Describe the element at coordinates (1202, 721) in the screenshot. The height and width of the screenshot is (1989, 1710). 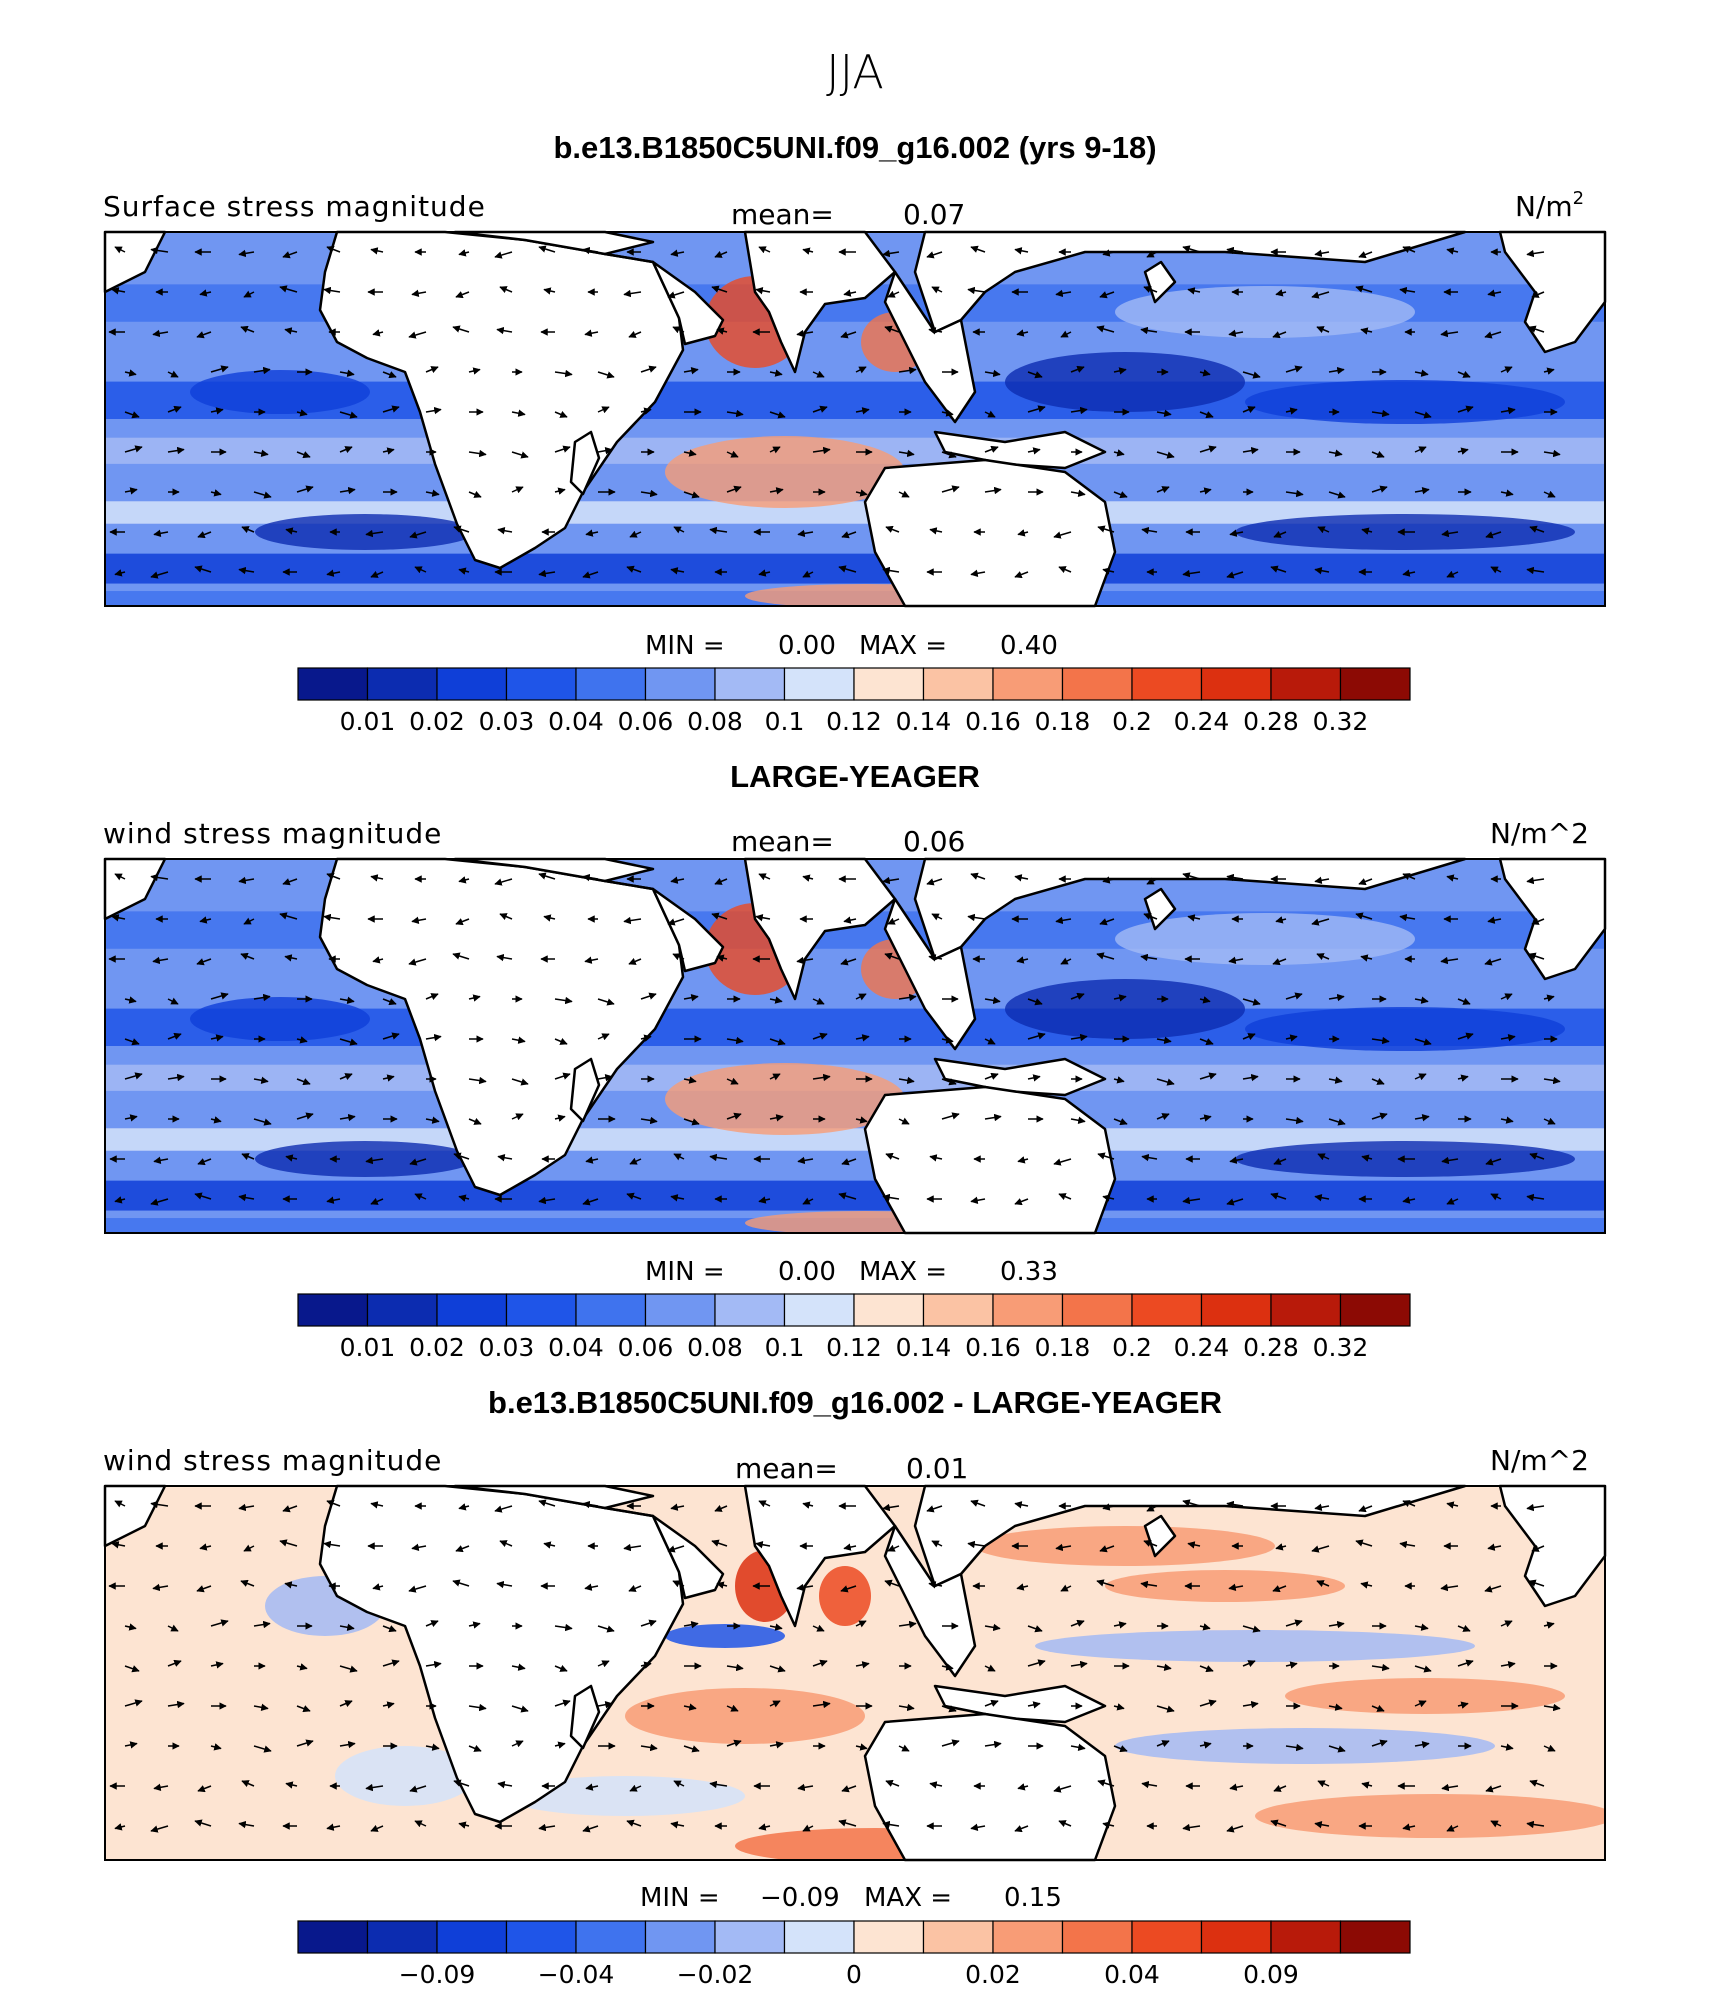
I see `colorbar-tick-label: 0.24` at that location.